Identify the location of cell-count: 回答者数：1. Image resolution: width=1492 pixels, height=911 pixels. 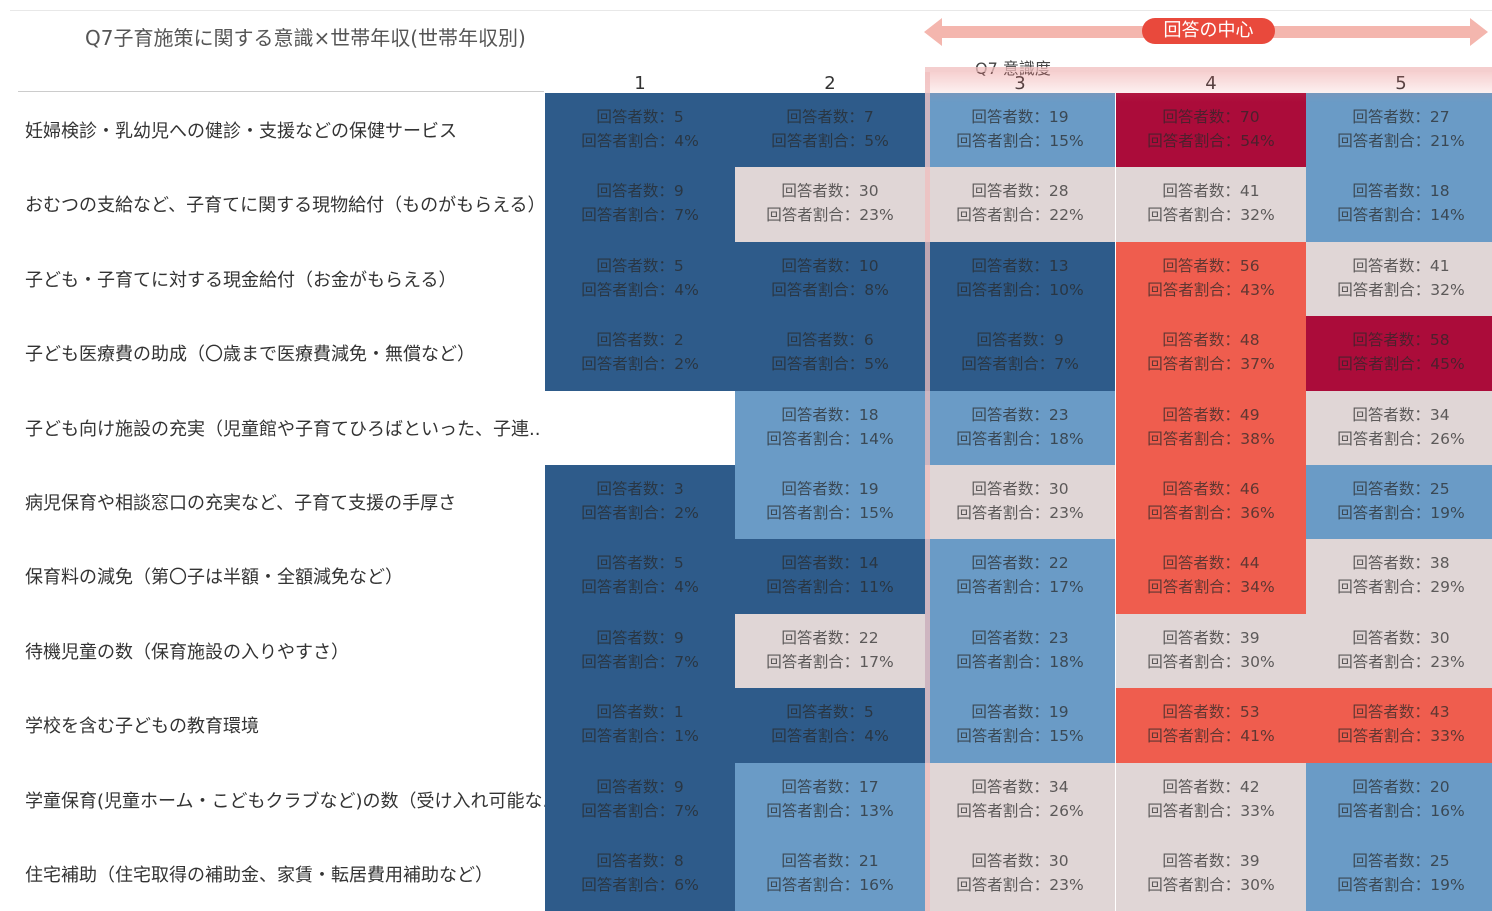
(640, 712).